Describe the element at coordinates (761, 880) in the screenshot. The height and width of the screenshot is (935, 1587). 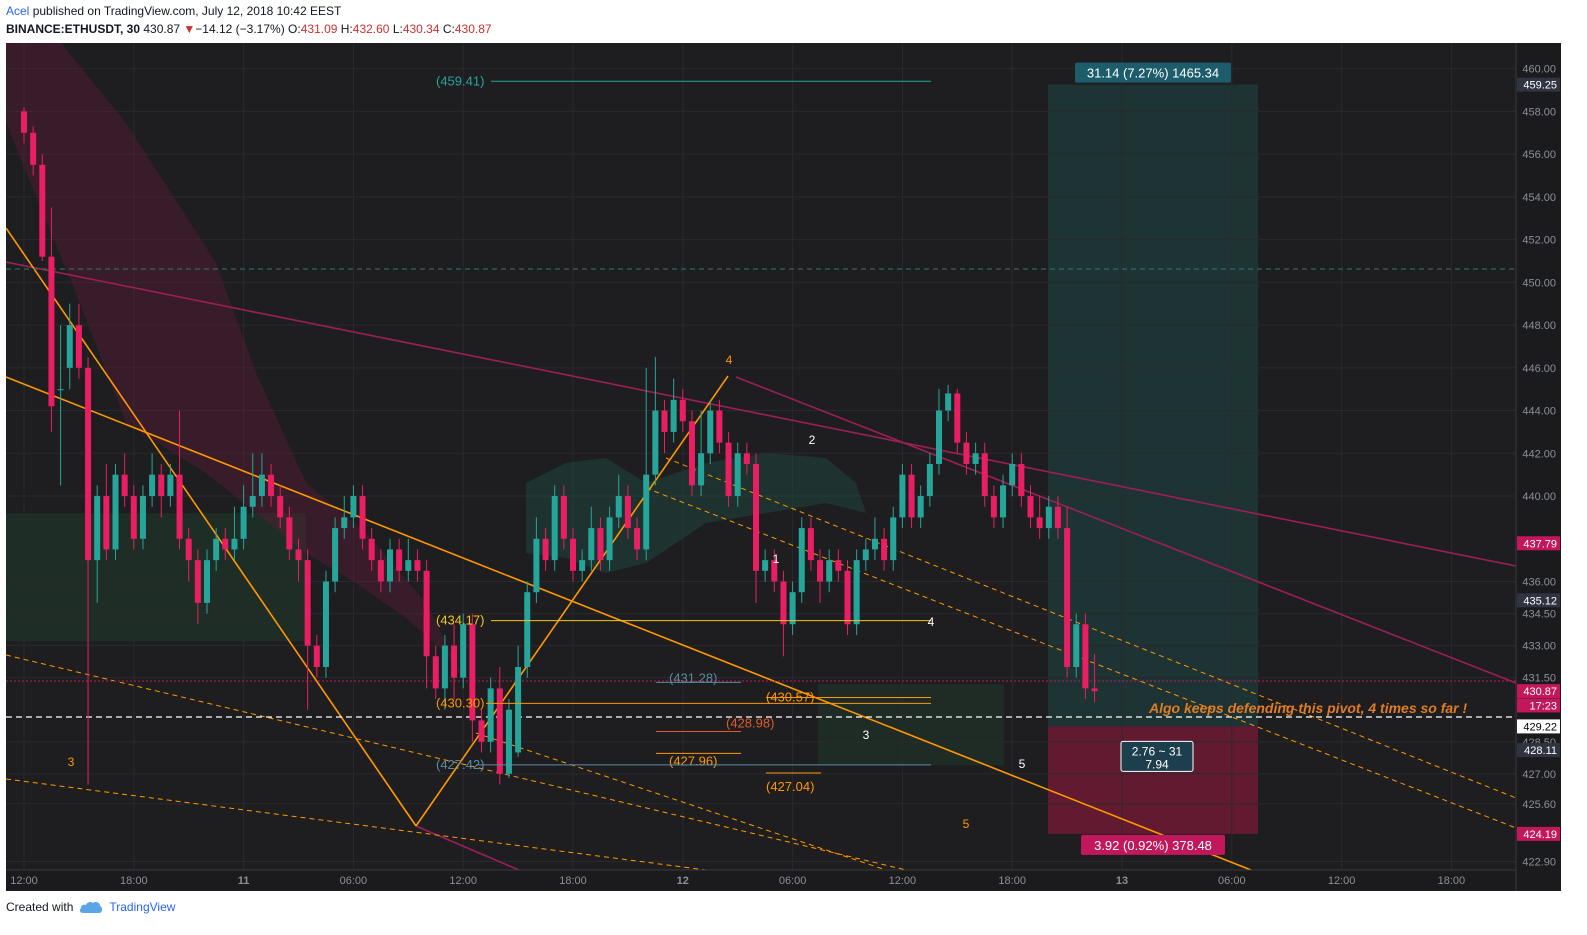
I see `time-axis-panel` at that location.